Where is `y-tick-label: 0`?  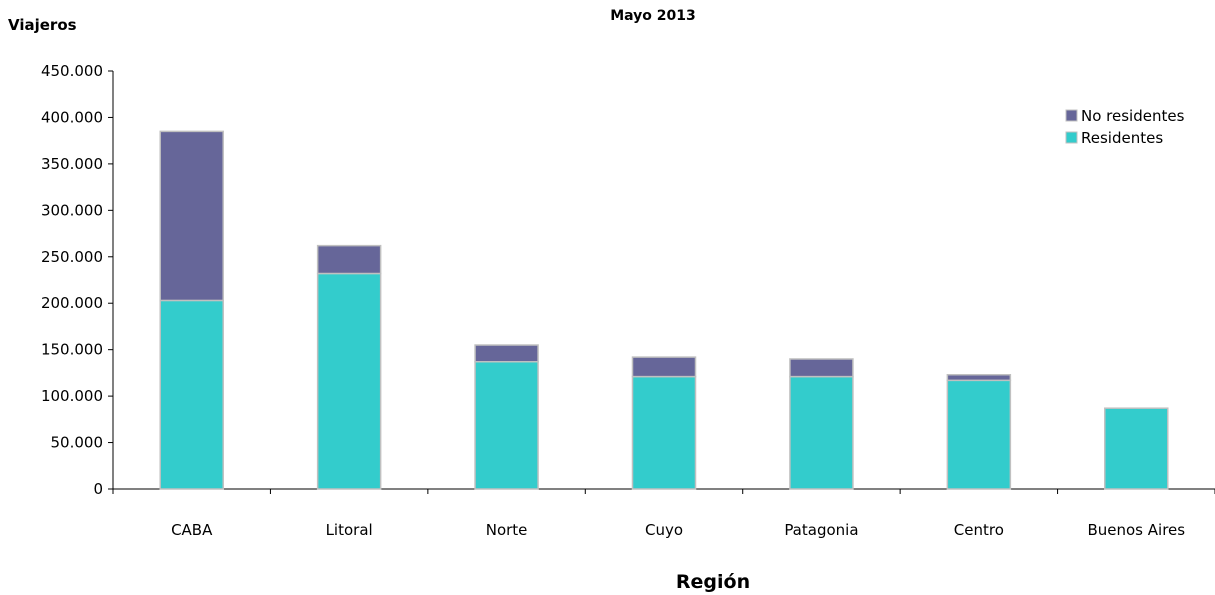
y-tick-label: 0 is located at coordinates (98, 489).